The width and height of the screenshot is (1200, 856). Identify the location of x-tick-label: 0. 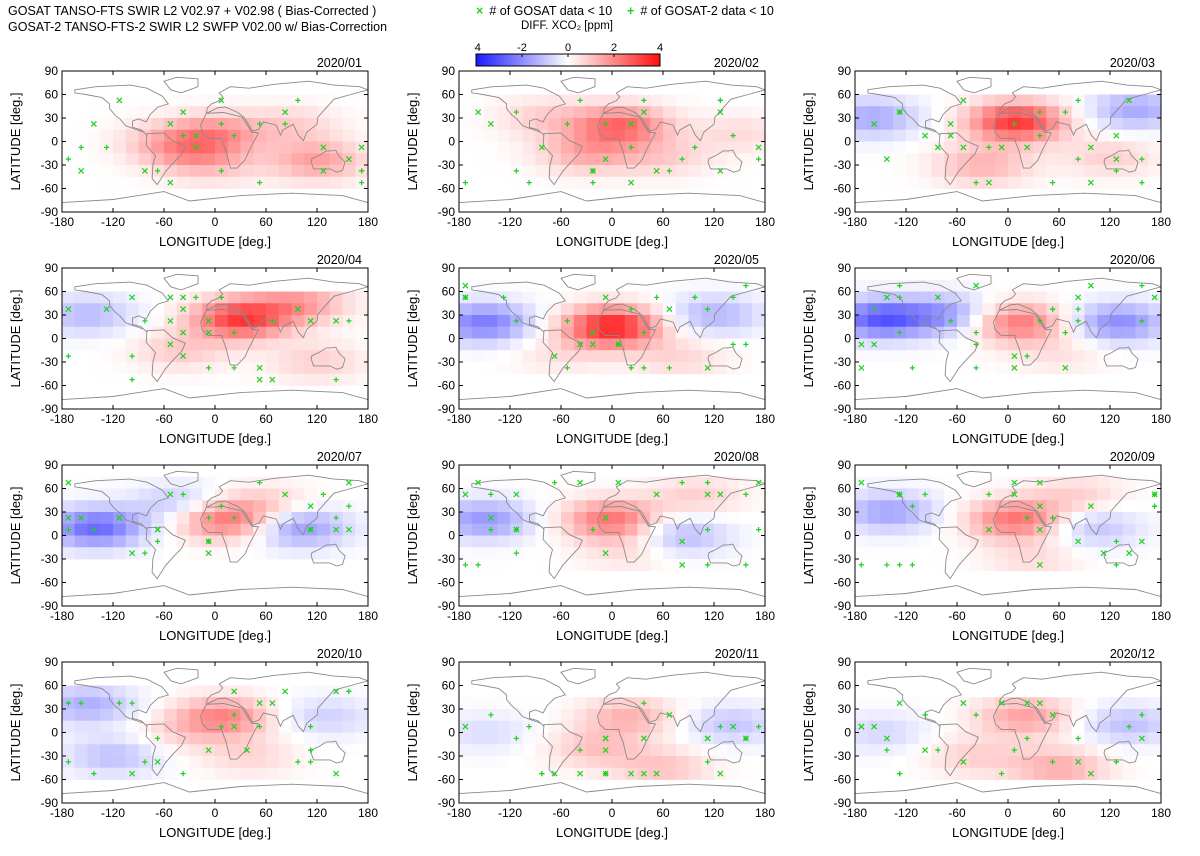
(215, 419).